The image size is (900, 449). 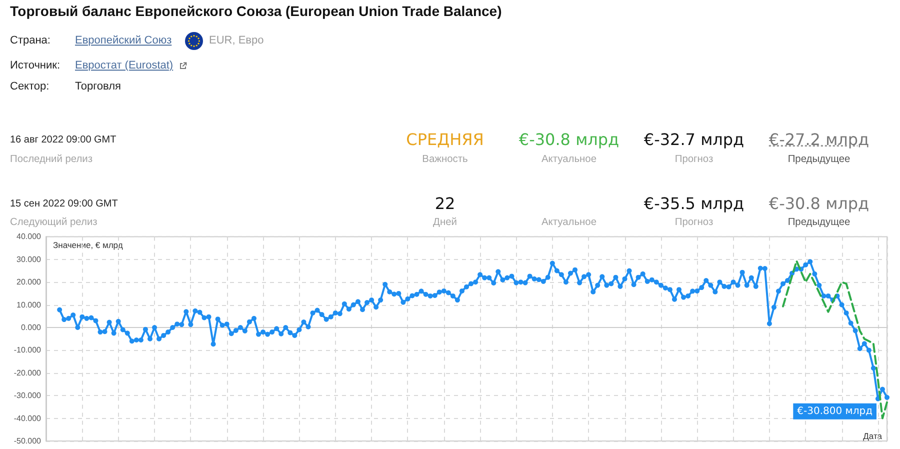 What do you see at coordinates (98, 87) in the screenshot?
I see `text: Торговля` at bounding box center [98, 87].